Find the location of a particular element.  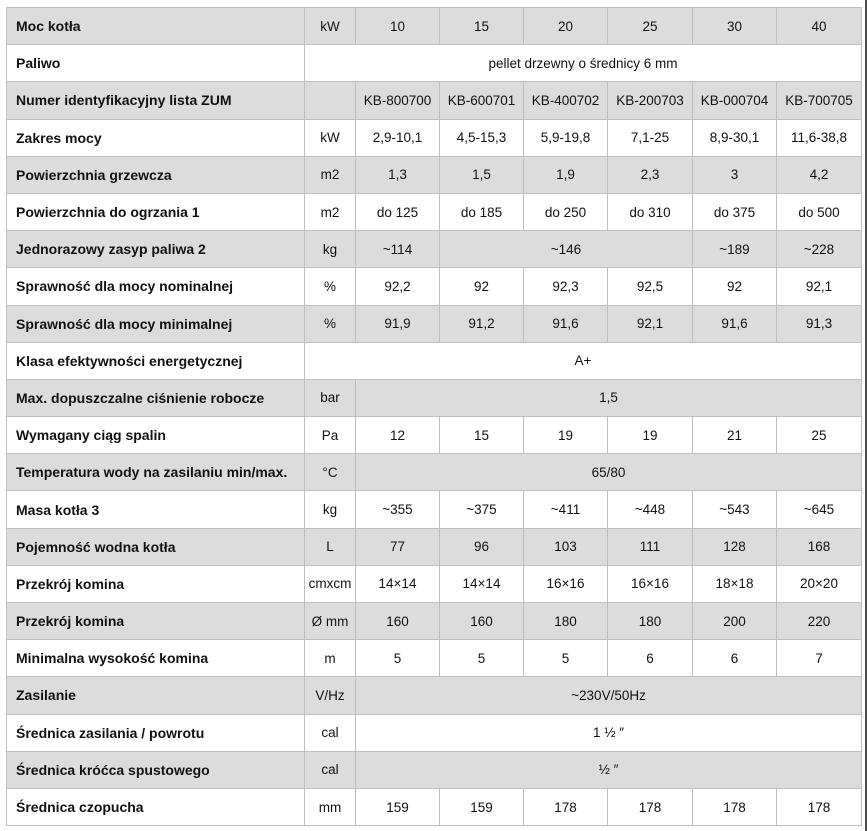

value-cell: 91,3 is located at coordinates (819, 323).